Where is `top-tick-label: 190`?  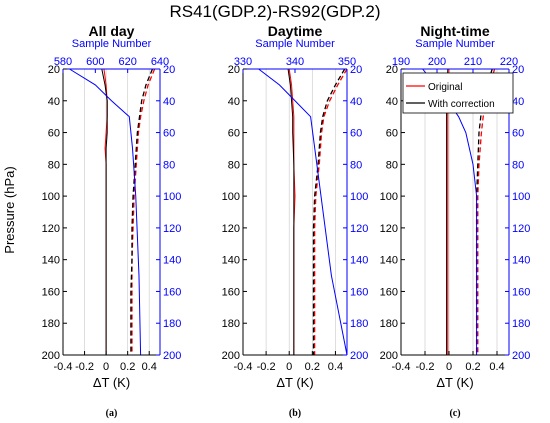 top-tick-label: 190 is located at coordinates (401, 62).